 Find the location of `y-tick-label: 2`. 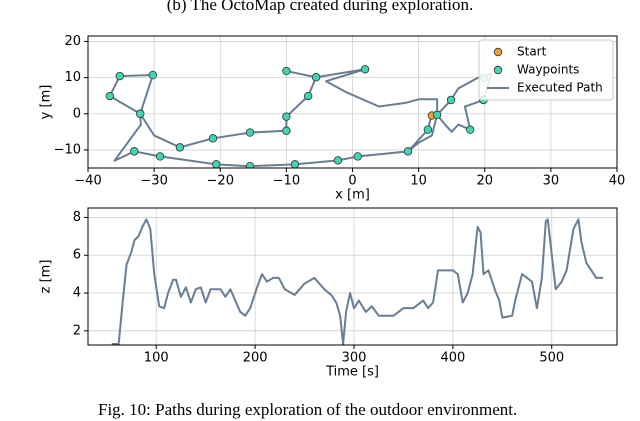

y-tick-label: 2 is located at coordinates (77, 330).